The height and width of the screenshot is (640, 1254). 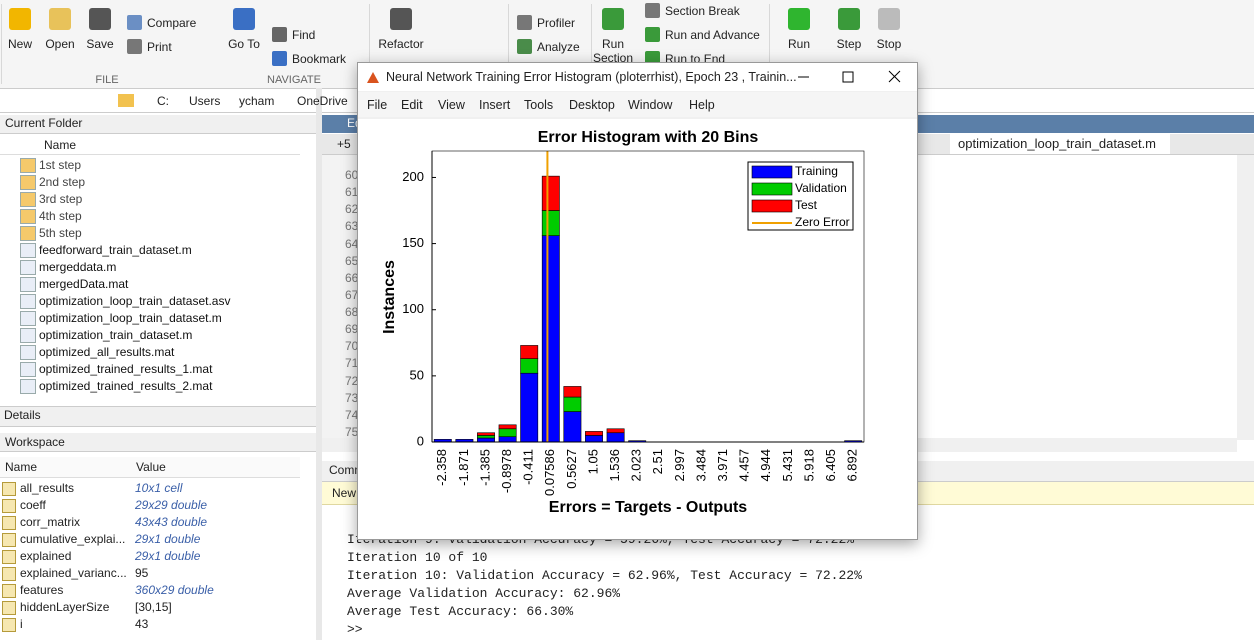 I want to click on window-controls, so click(x=848, y=77).